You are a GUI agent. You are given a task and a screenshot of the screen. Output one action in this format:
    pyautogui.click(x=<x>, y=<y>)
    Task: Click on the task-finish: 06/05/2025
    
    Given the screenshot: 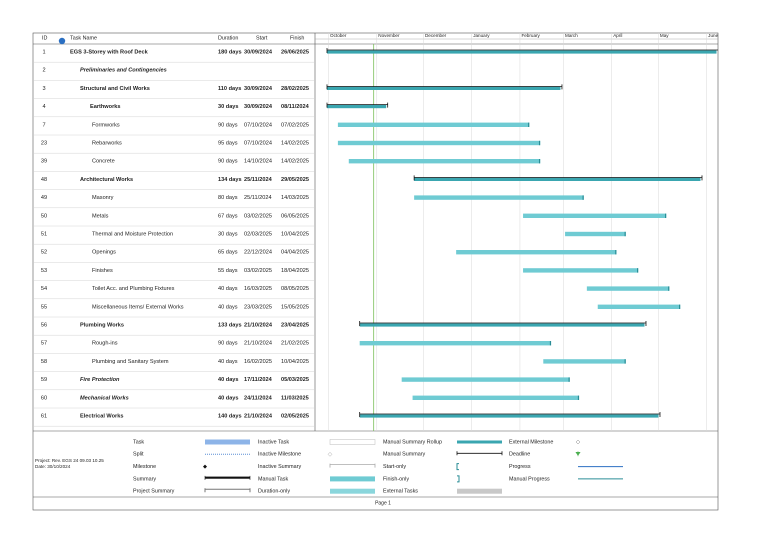 What is the action you would take?
    pyautogui.click(x=295, y=216)
    